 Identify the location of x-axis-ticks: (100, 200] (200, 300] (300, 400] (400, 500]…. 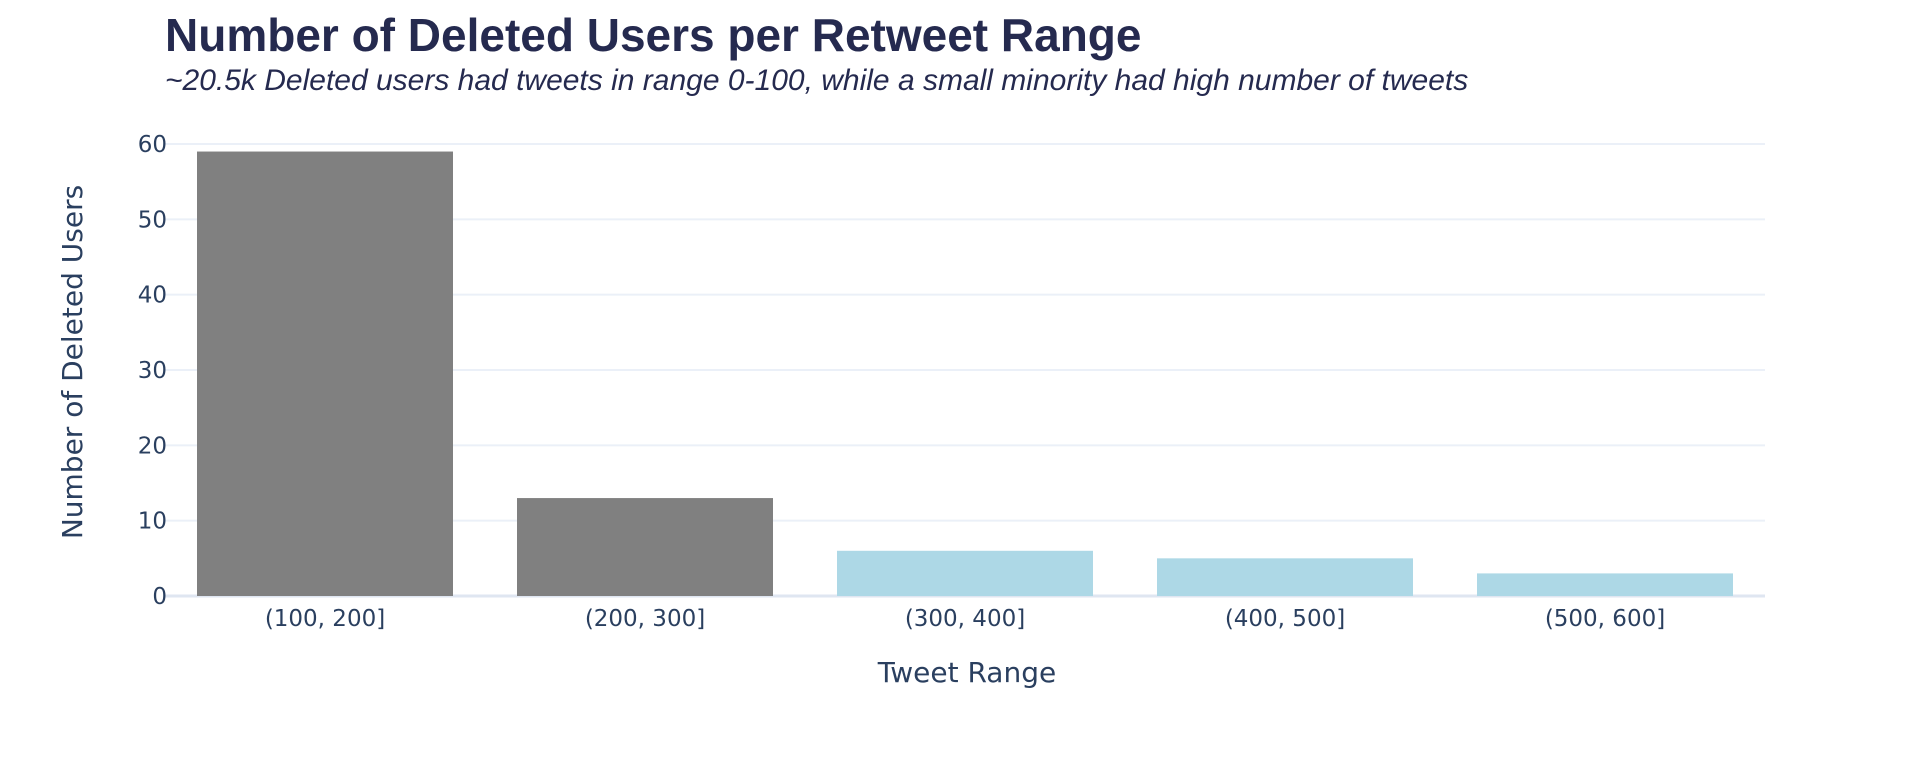
(965, 619).